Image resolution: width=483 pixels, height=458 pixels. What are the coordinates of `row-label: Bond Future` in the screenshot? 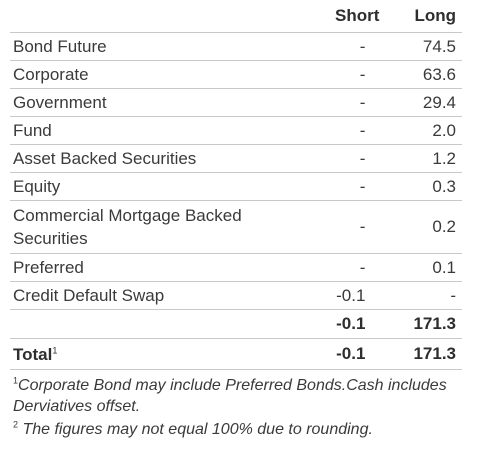 It's located at (145, 46).